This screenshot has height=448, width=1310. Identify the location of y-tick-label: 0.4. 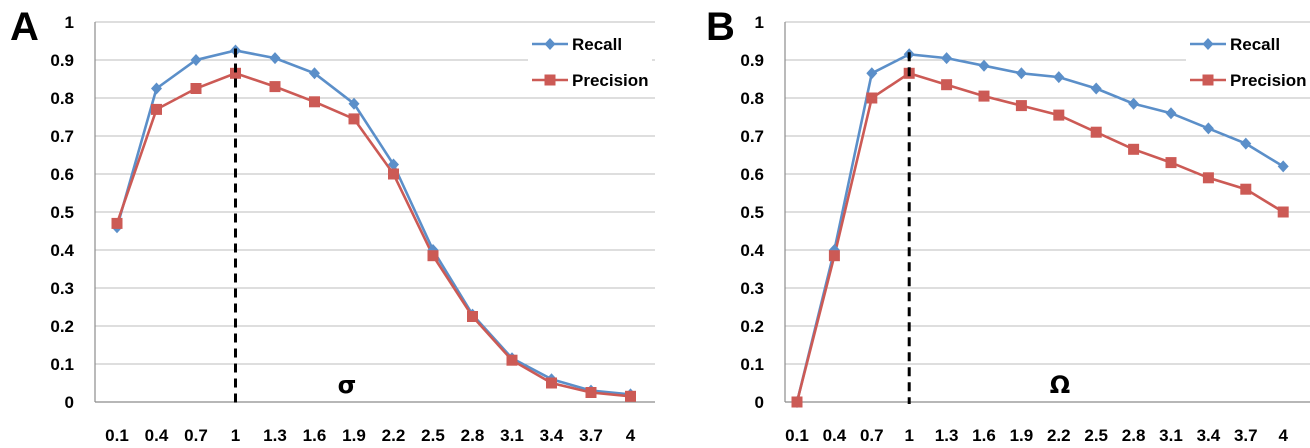
(62, 250).